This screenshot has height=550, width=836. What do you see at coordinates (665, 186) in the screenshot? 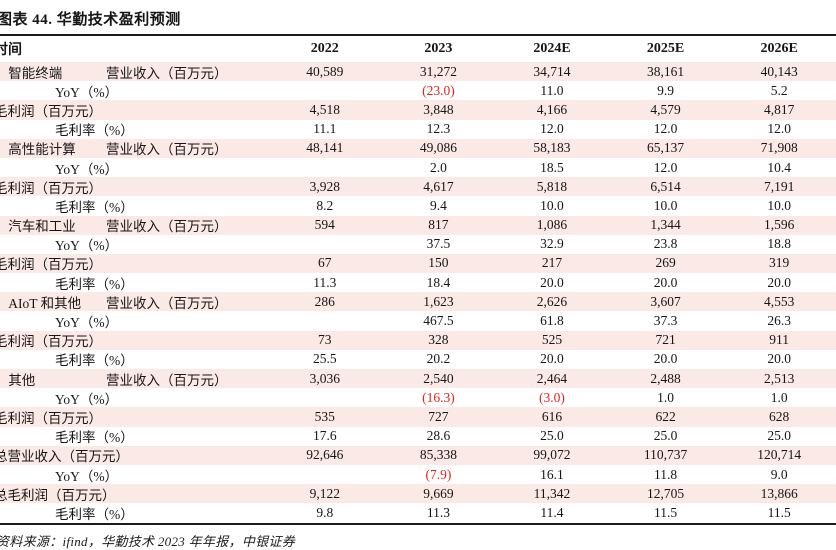
I see `value-cell: 6,514` at bounding box center [665, 186].